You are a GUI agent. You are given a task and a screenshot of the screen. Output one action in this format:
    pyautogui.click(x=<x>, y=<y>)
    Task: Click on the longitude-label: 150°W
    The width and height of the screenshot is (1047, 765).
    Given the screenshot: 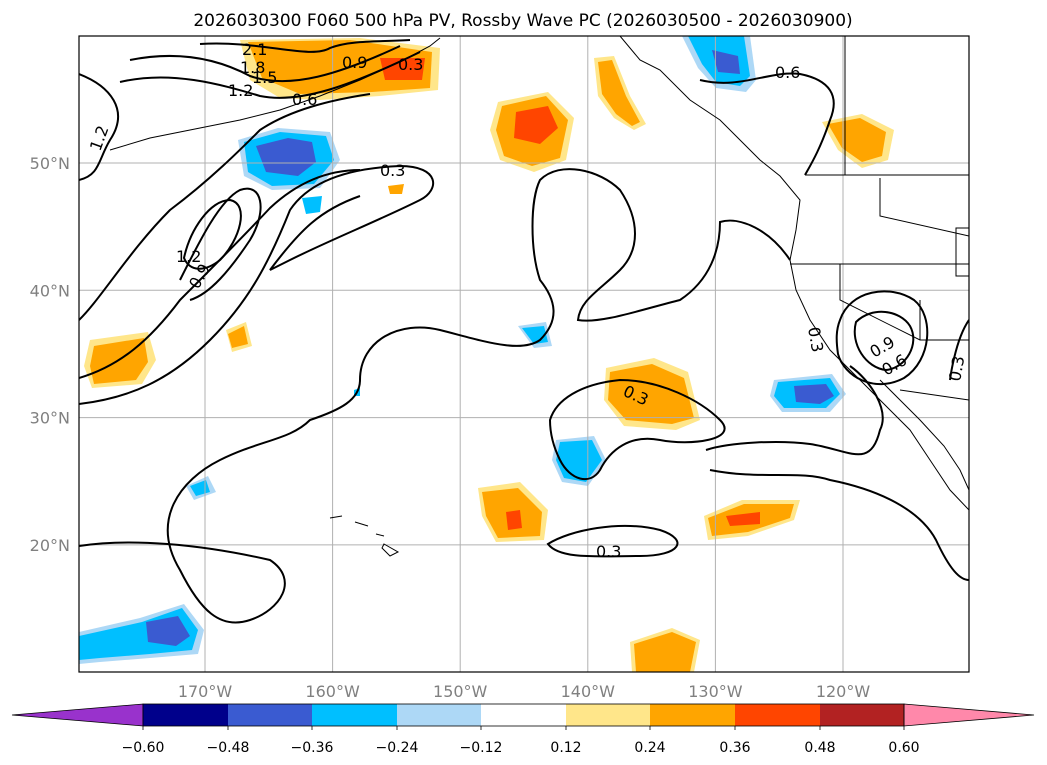 What is the action you would take?
    pyautogui.click(x=460, y=691)
    